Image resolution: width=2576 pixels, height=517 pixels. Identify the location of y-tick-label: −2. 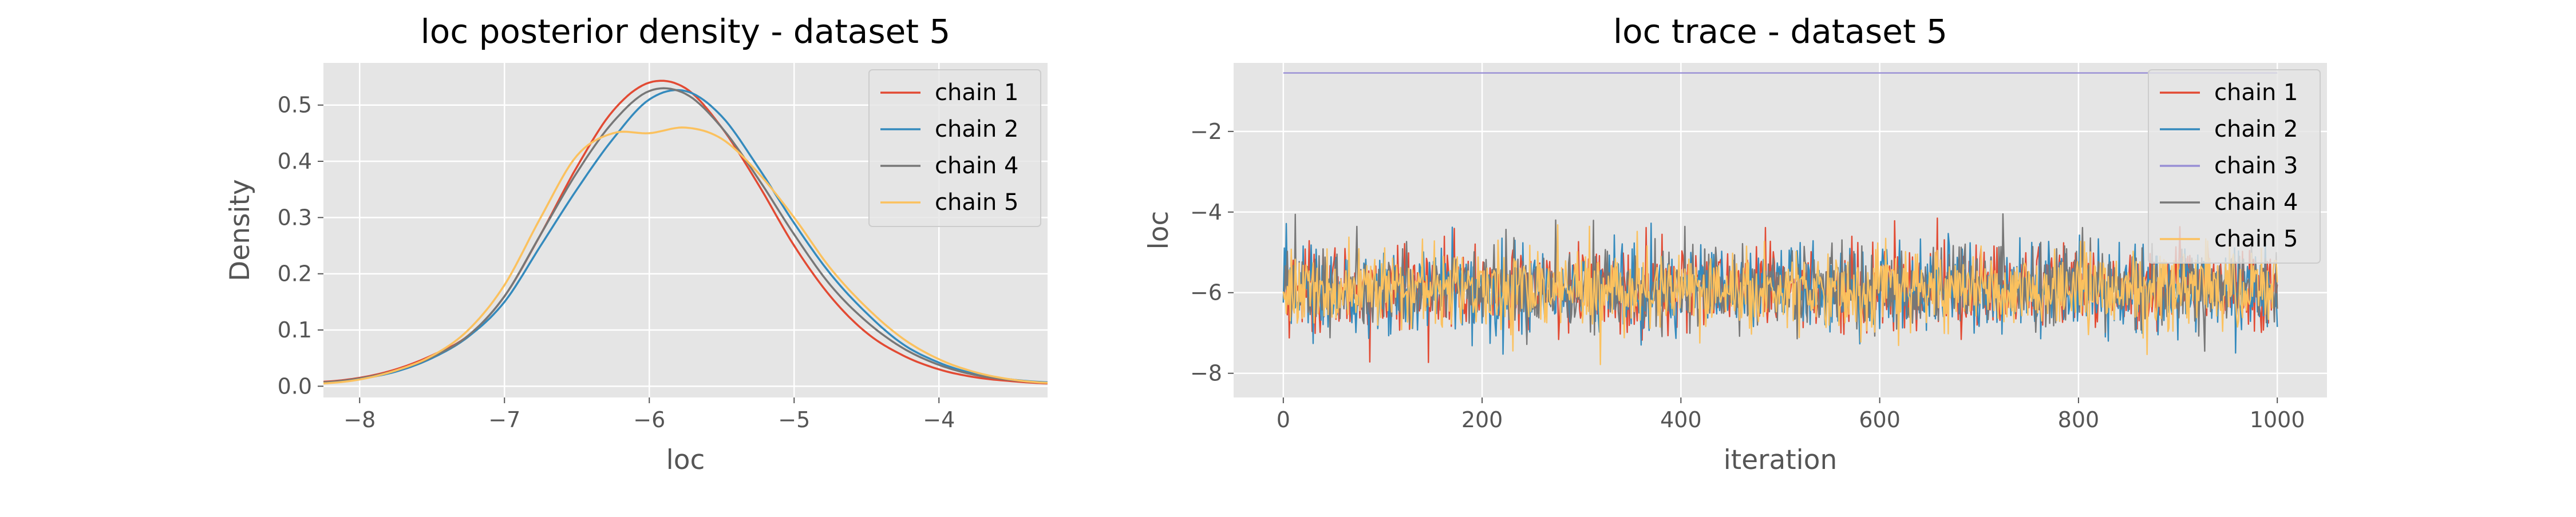
(1206, 131).